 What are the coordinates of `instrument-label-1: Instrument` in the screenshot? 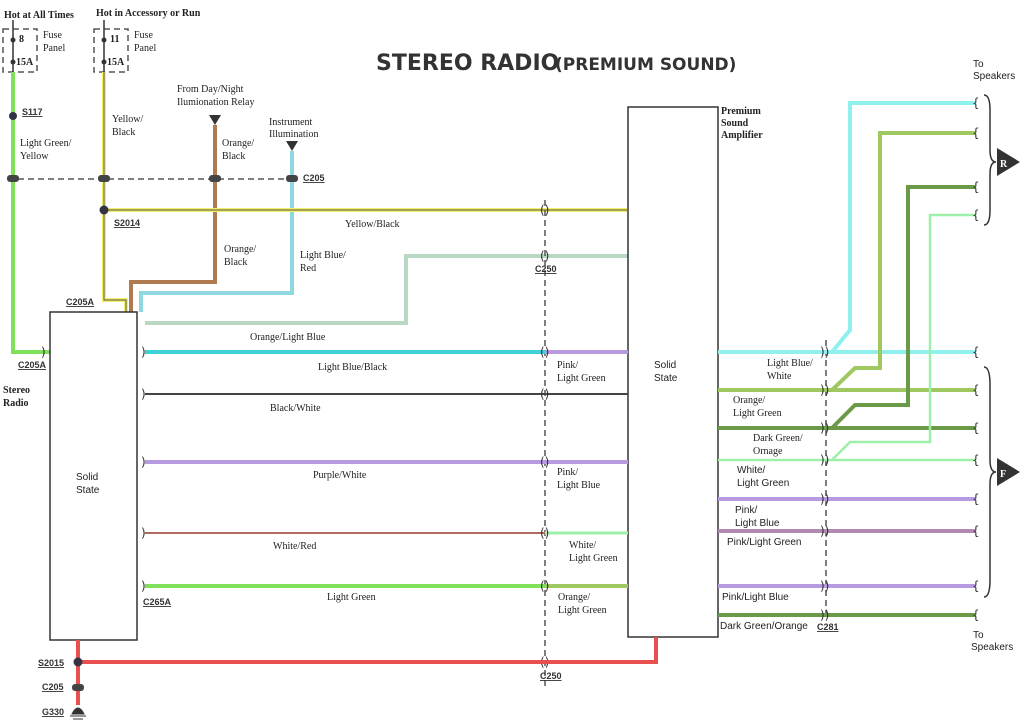 It's located at (291, 122).